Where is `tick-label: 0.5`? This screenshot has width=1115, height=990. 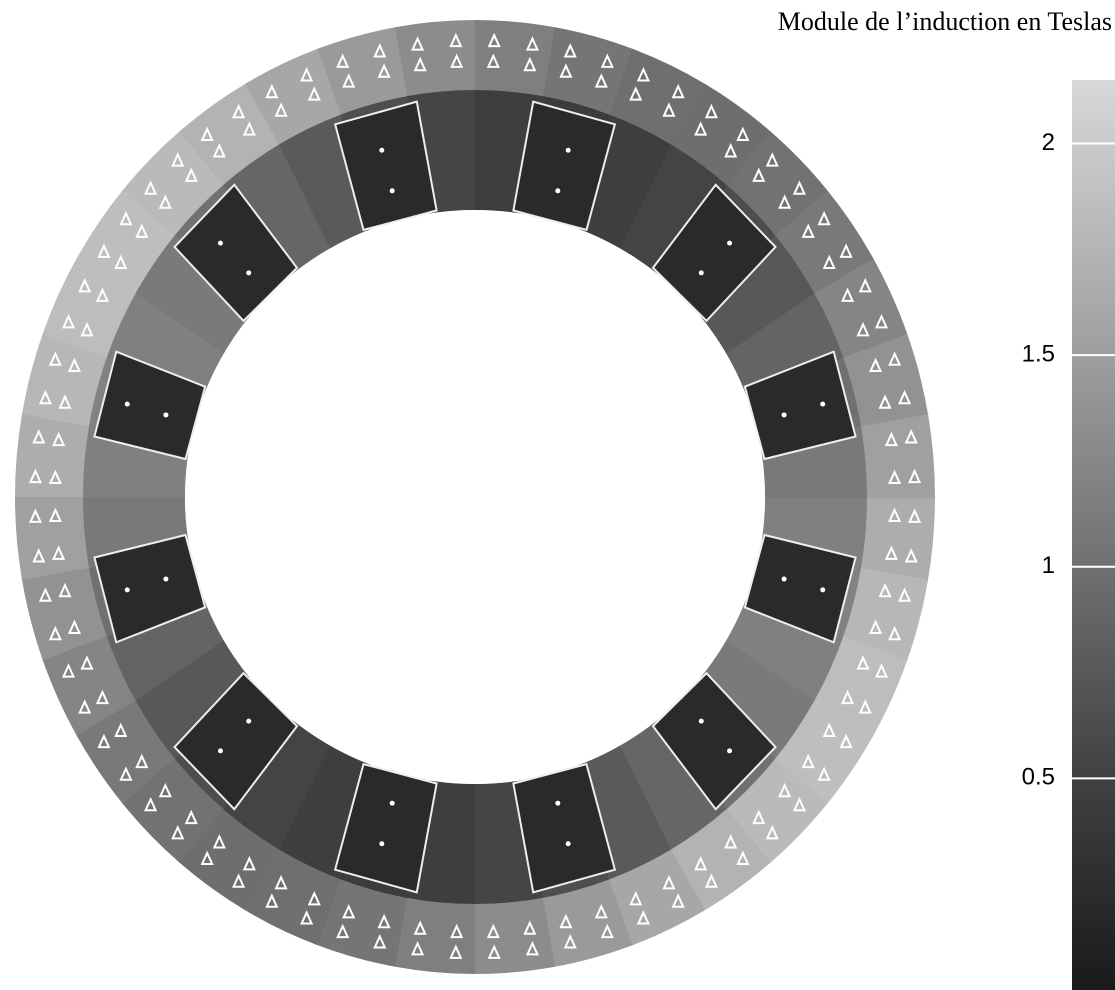
tick-label: 0.5 is located at coordinates (1038, 777).